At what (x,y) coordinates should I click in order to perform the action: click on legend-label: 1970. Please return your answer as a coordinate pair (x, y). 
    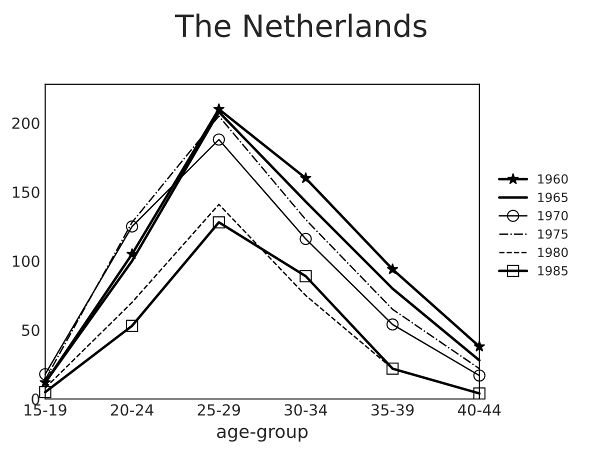
    Looking at the image, I should click on (553, 215).